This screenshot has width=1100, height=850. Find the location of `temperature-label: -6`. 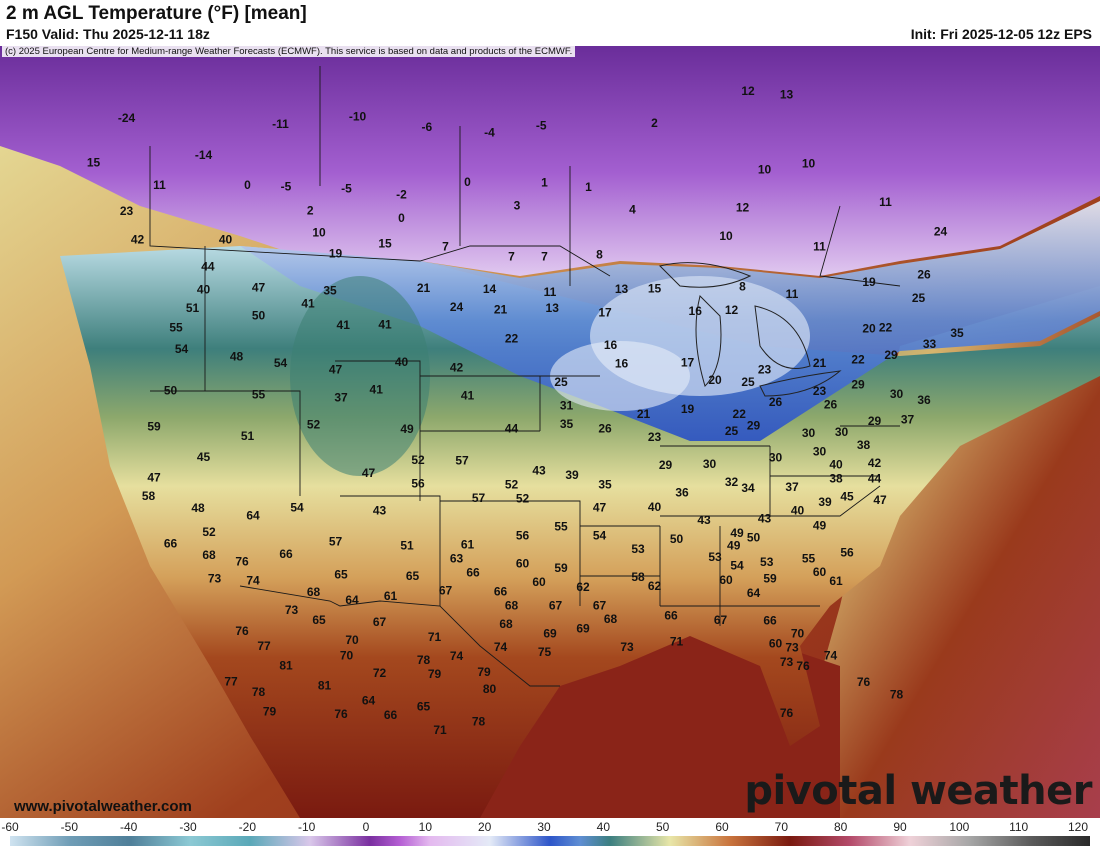

temperature-label: -6 is located at coordinates (426, 127).